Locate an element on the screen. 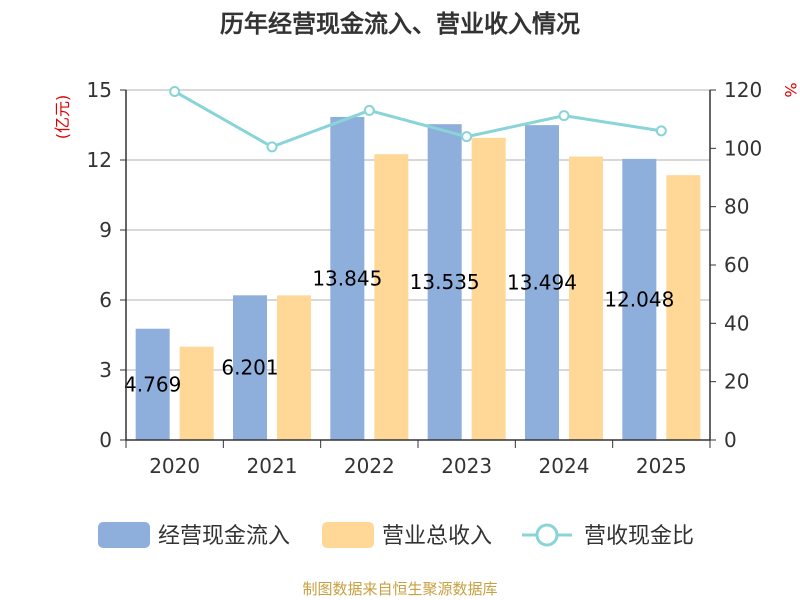 Image resolution: width=800 pixels, height=600 pixels. bar-cashflow-2023 is located at coordinates (444, 282).